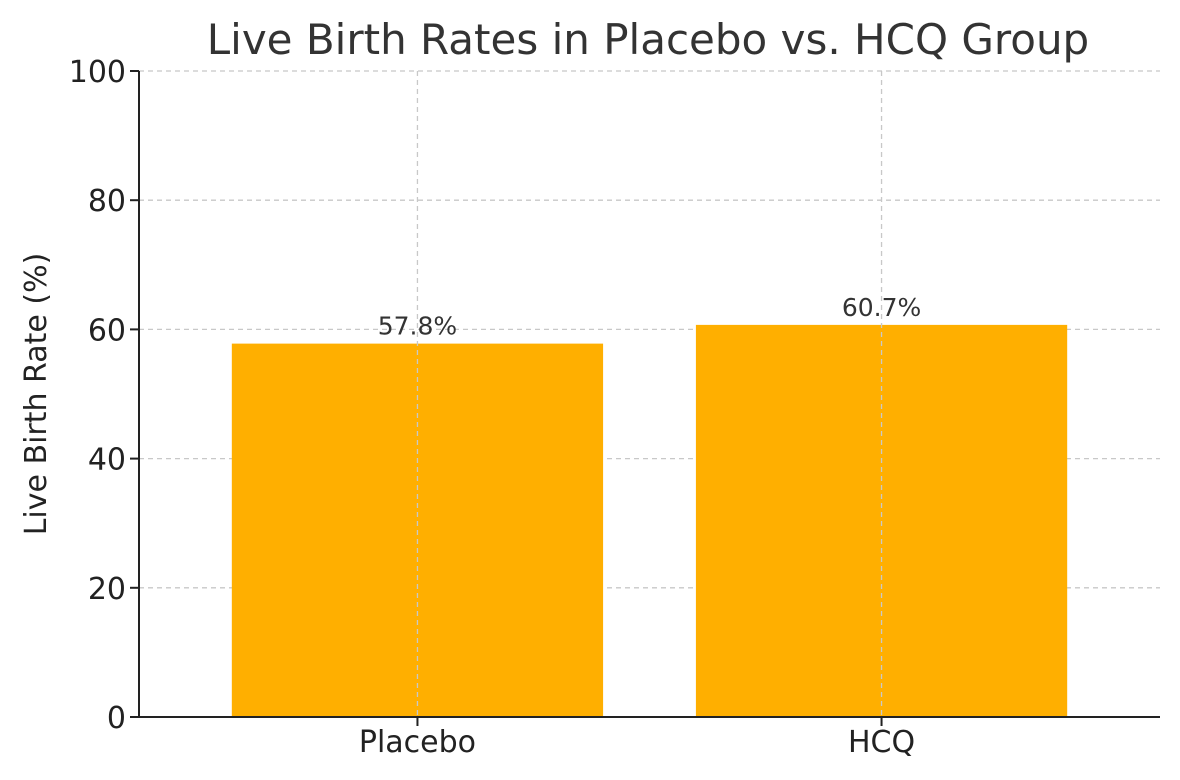 This screenshot has height=780, width=1180. I want to click on y-tick-label: 60, so click(107, 330).